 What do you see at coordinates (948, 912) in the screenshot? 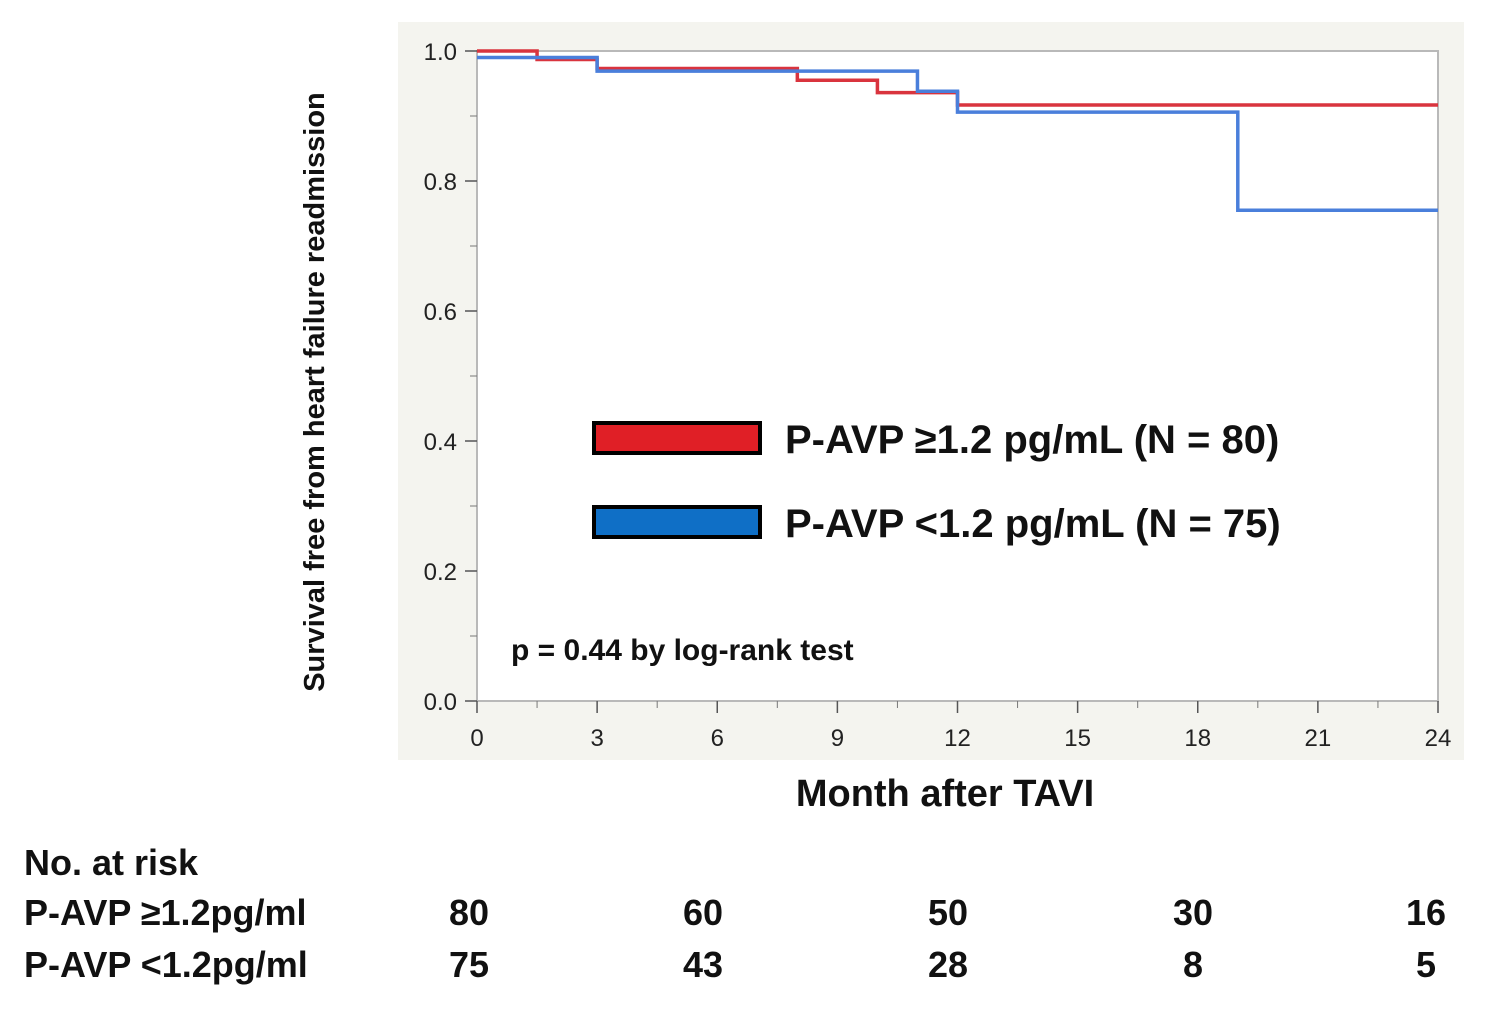
I see `risk-count: 50` at bounding box center [948, 912].